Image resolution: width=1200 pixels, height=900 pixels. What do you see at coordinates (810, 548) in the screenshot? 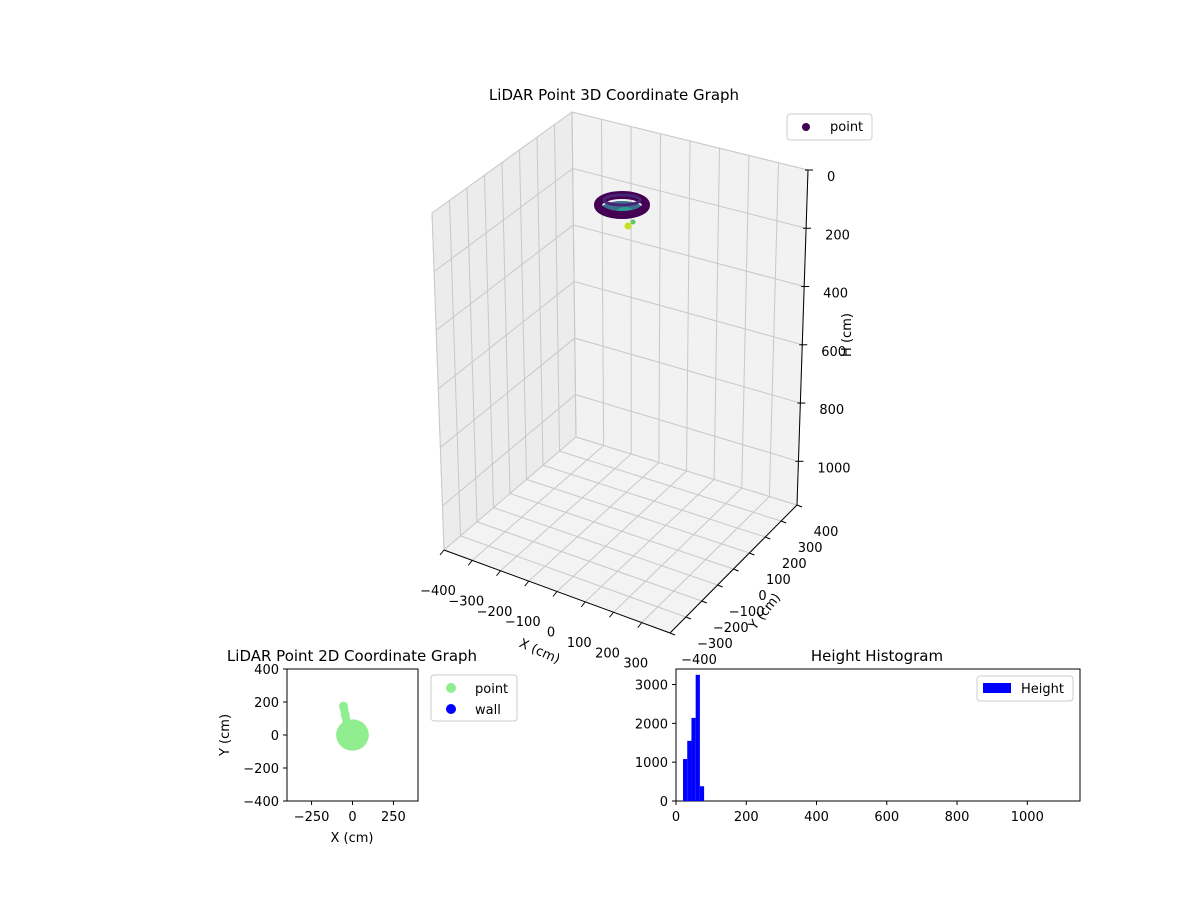
I see `y-tick-3d-label: 300` at bounding box center [810, 548].